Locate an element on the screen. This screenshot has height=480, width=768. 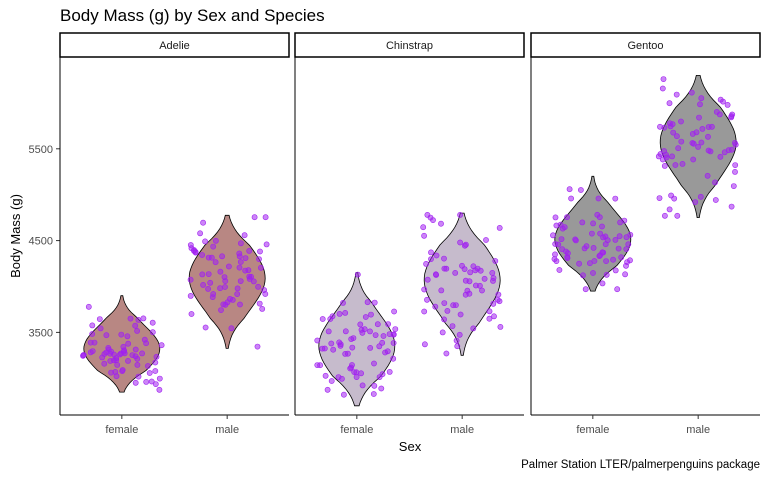
facet-strip-label: Adelie is located at coordinates (174, 46).